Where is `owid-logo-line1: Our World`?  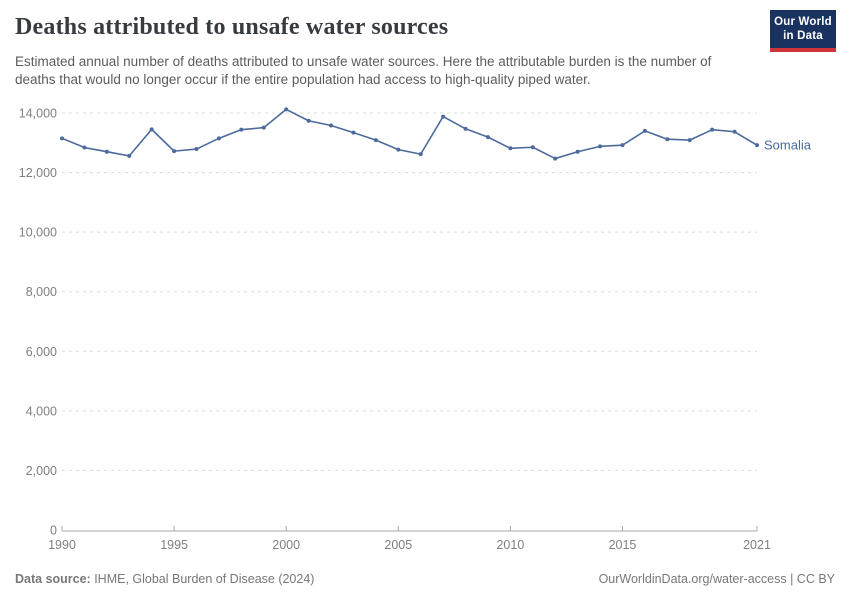
owid-logo-line1: Our World is located at coordinates (803, 21).